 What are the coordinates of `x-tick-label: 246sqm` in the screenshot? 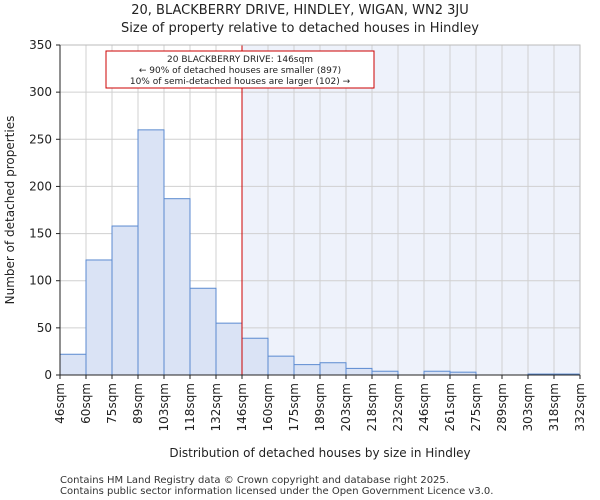 It's located at (424, 407).